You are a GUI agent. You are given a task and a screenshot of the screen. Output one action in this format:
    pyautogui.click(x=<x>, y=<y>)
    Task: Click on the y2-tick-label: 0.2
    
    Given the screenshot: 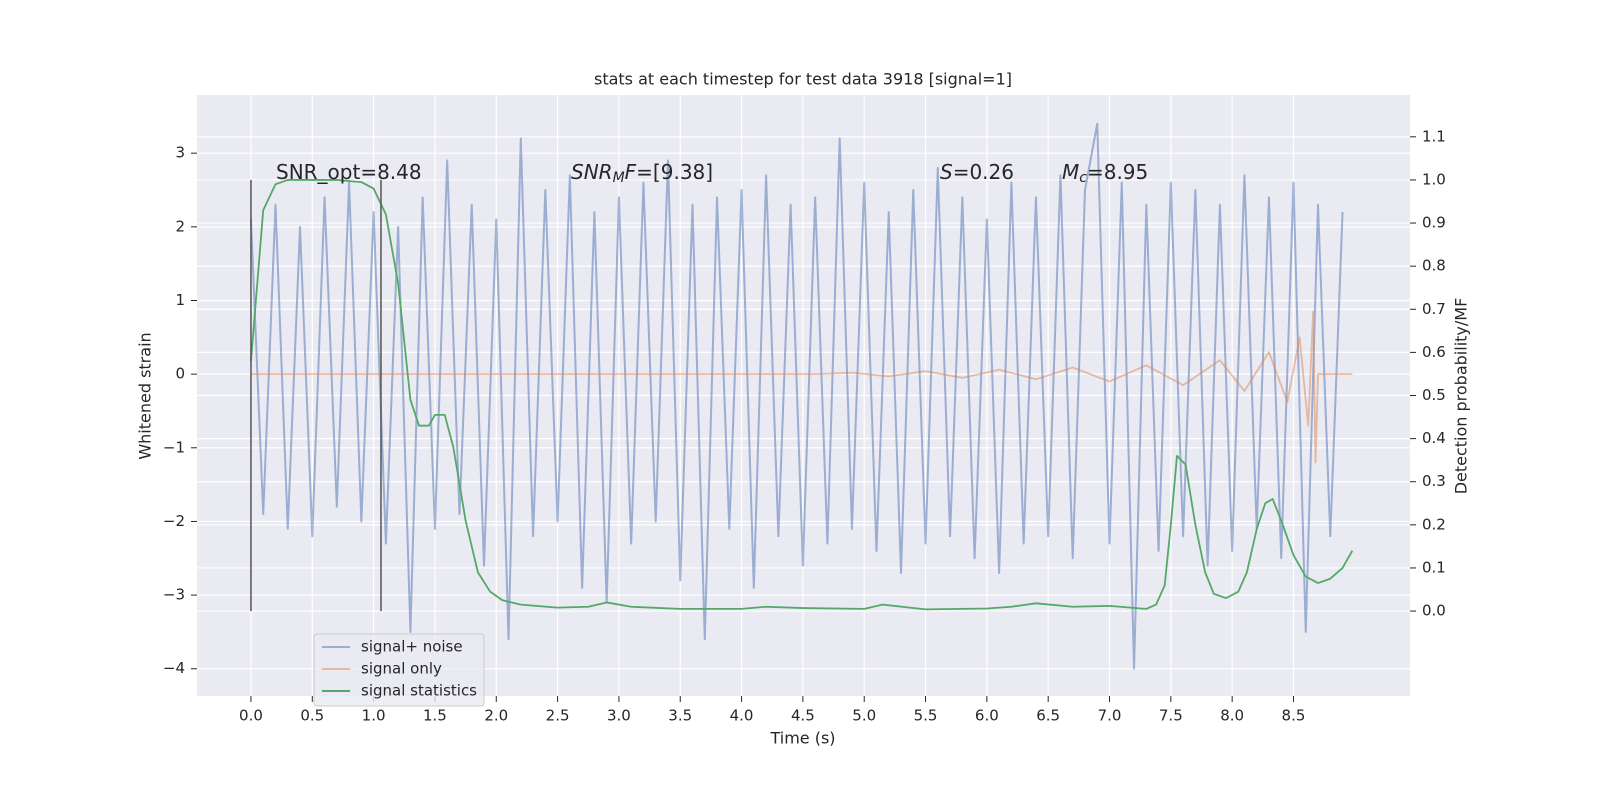 What is the action you would take?
    pyautogui.click(x=1434, y=524)
    